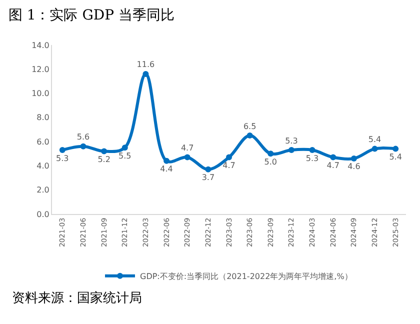  I want to click on data-label: 5.0, so click(271, 161).